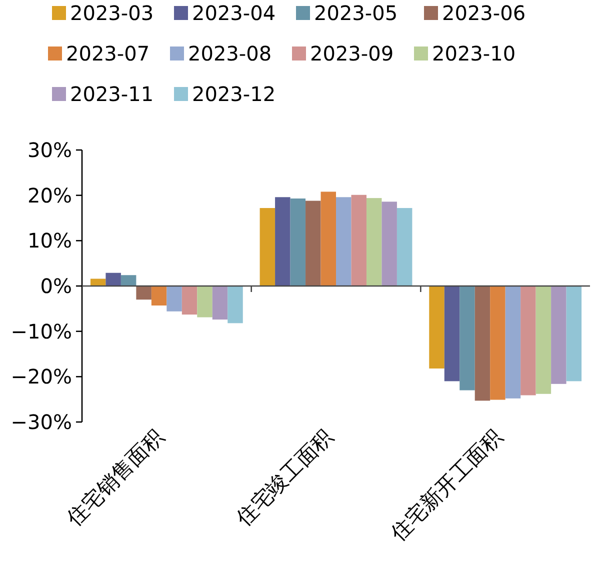 The height and width of the screenshot is (584, 595). What do you see at coordinates (356, 13) in the screenshot?
I see `legend-label: 2023-05` at bounding box center [356, 13].